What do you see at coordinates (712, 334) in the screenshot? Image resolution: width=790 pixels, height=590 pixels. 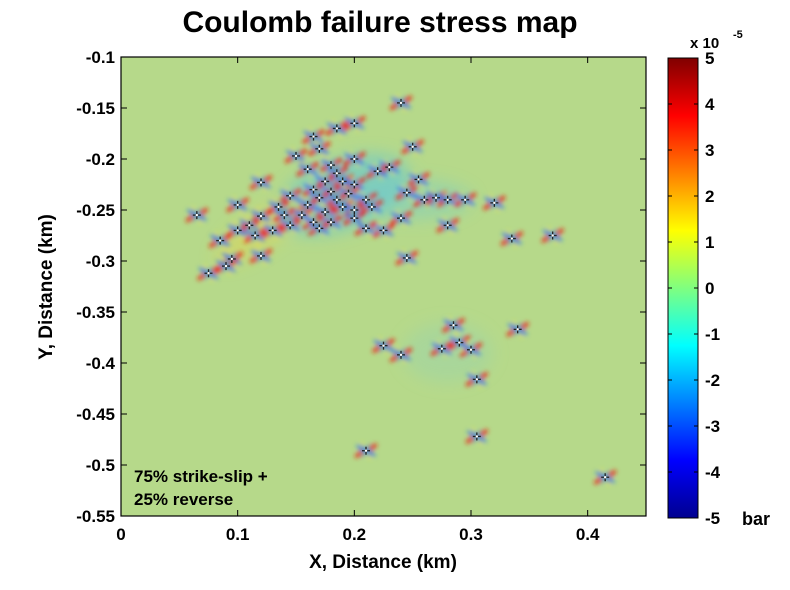 I see `colorbar-tick-label: -1` at bounding box center [712, 334].